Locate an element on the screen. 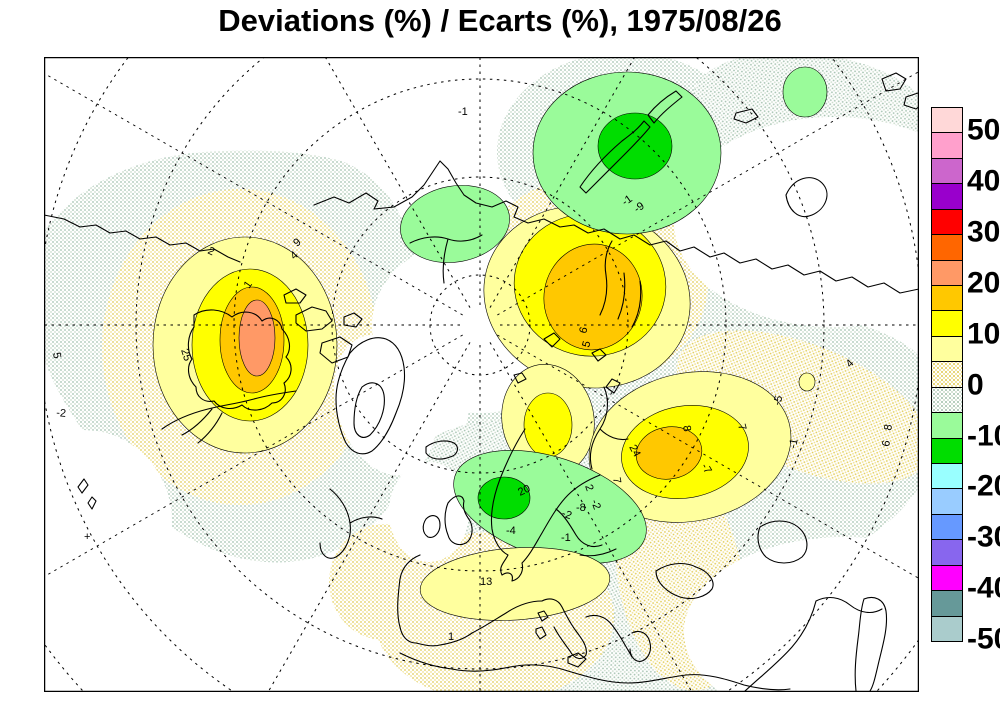 The height and width of the screenshot is (726, 1000). legend-tick-label: -40 is located at coordinates (983, 588).